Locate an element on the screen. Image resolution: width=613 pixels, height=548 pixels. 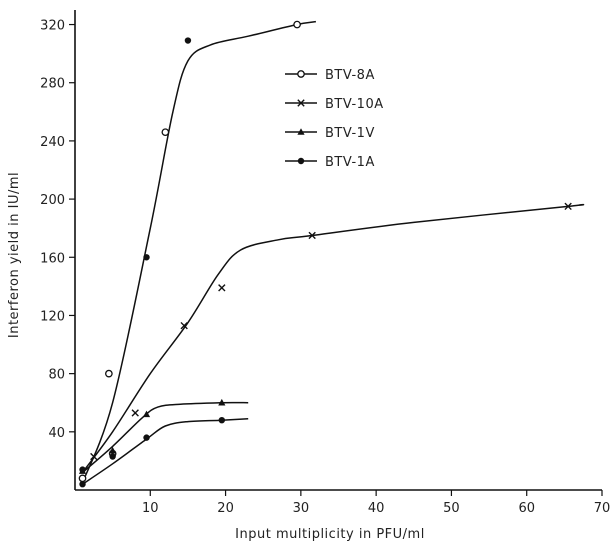
legend-label-btv-1v: BTV-1V is located at coordinates (350, 133).